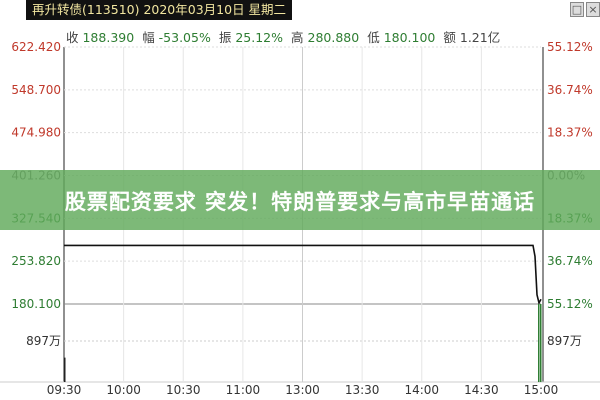 The width and height of the screenshot is (600, 400). Describe the element at coordinates (74, 37) in the screenshot. I see `stat-label: 收` at that location.